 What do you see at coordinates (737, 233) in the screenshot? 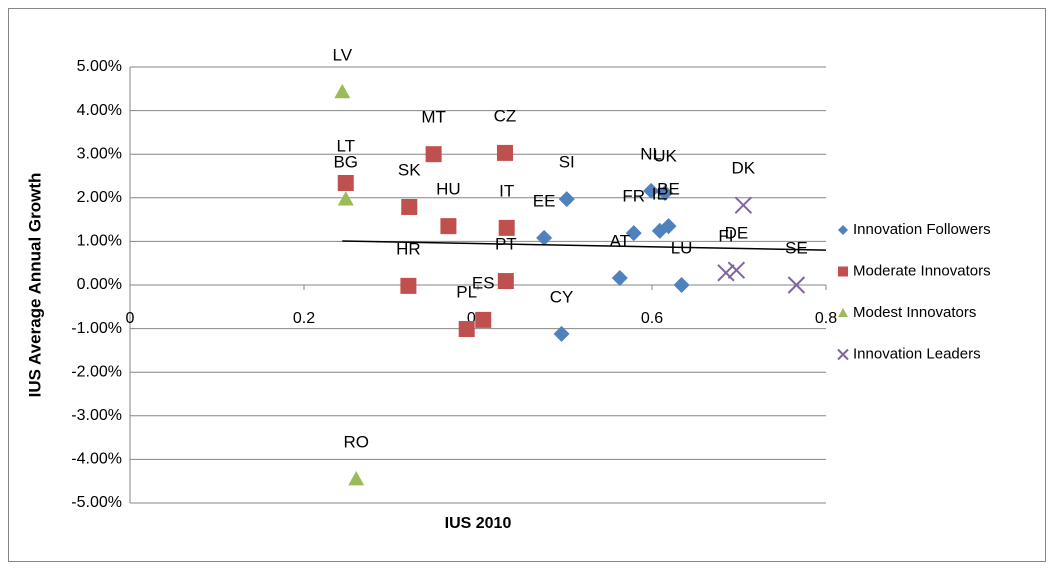
I see `data-label: DE` at bounding box center [737, 233].